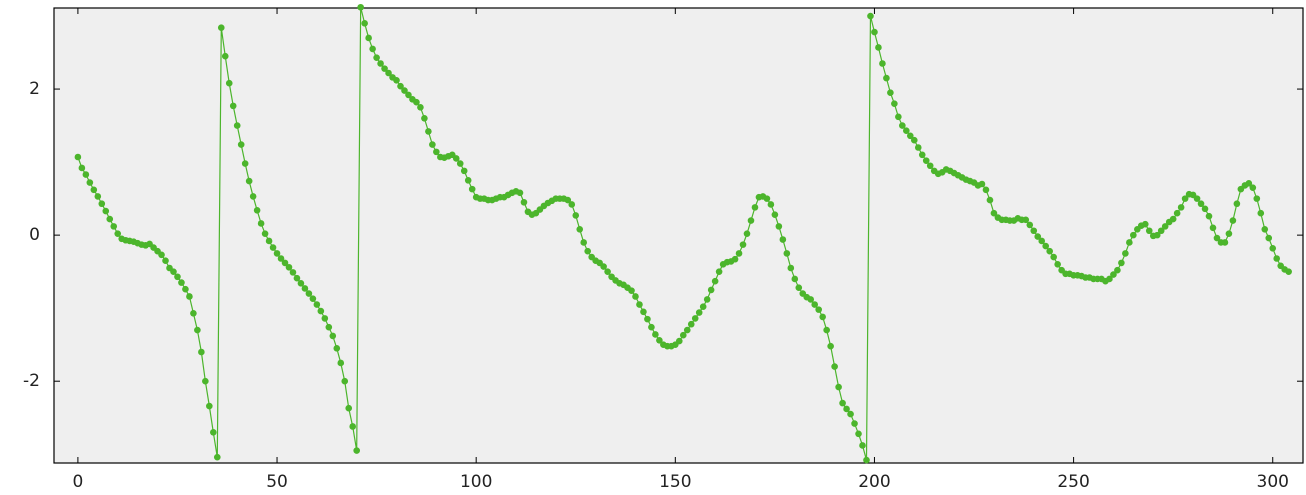 The width and height of the screenshot is (1306, 495). Describe the element at coordinates (675, 482) in the screenshot. I see `x-tick-label: 150` at that location.